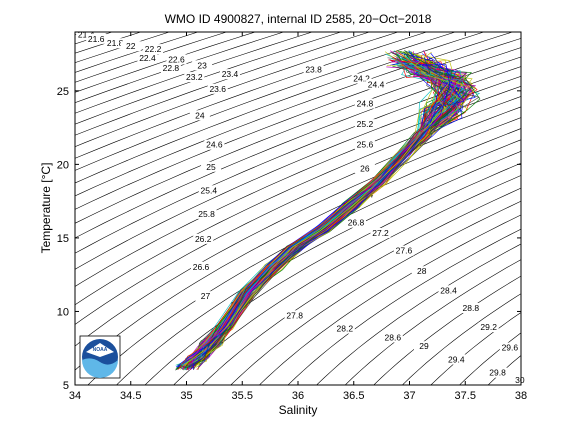  I want to click on contour-label: 26.2, so click(203, 239).